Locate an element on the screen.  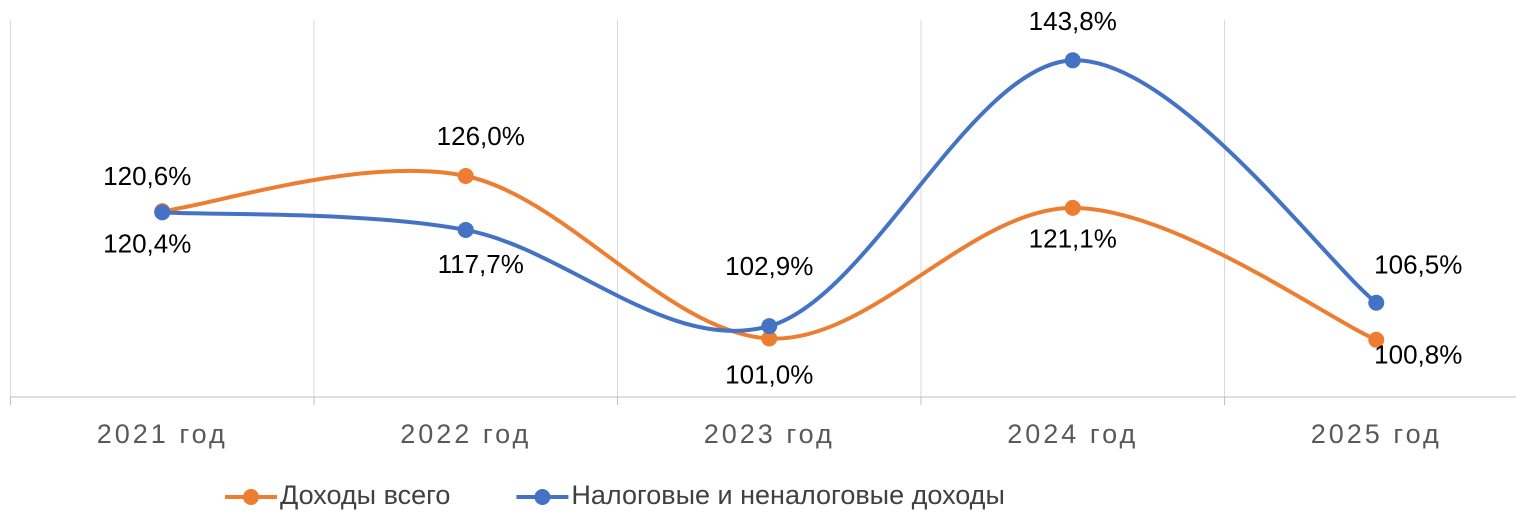
data-label: 126,0% is located at coordinates (481, 136).